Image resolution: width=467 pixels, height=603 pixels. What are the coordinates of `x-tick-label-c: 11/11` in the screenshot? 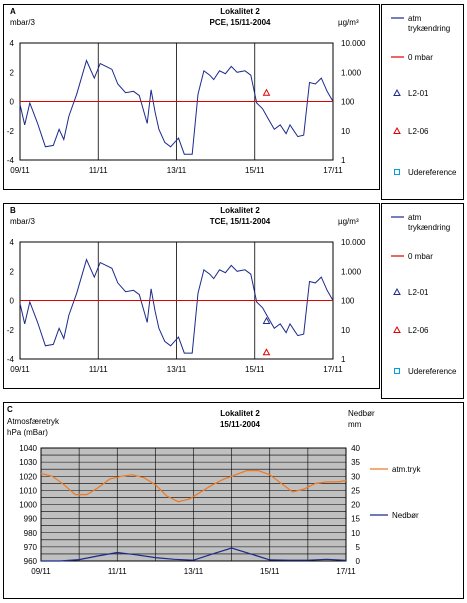 It's located at (117, 571).